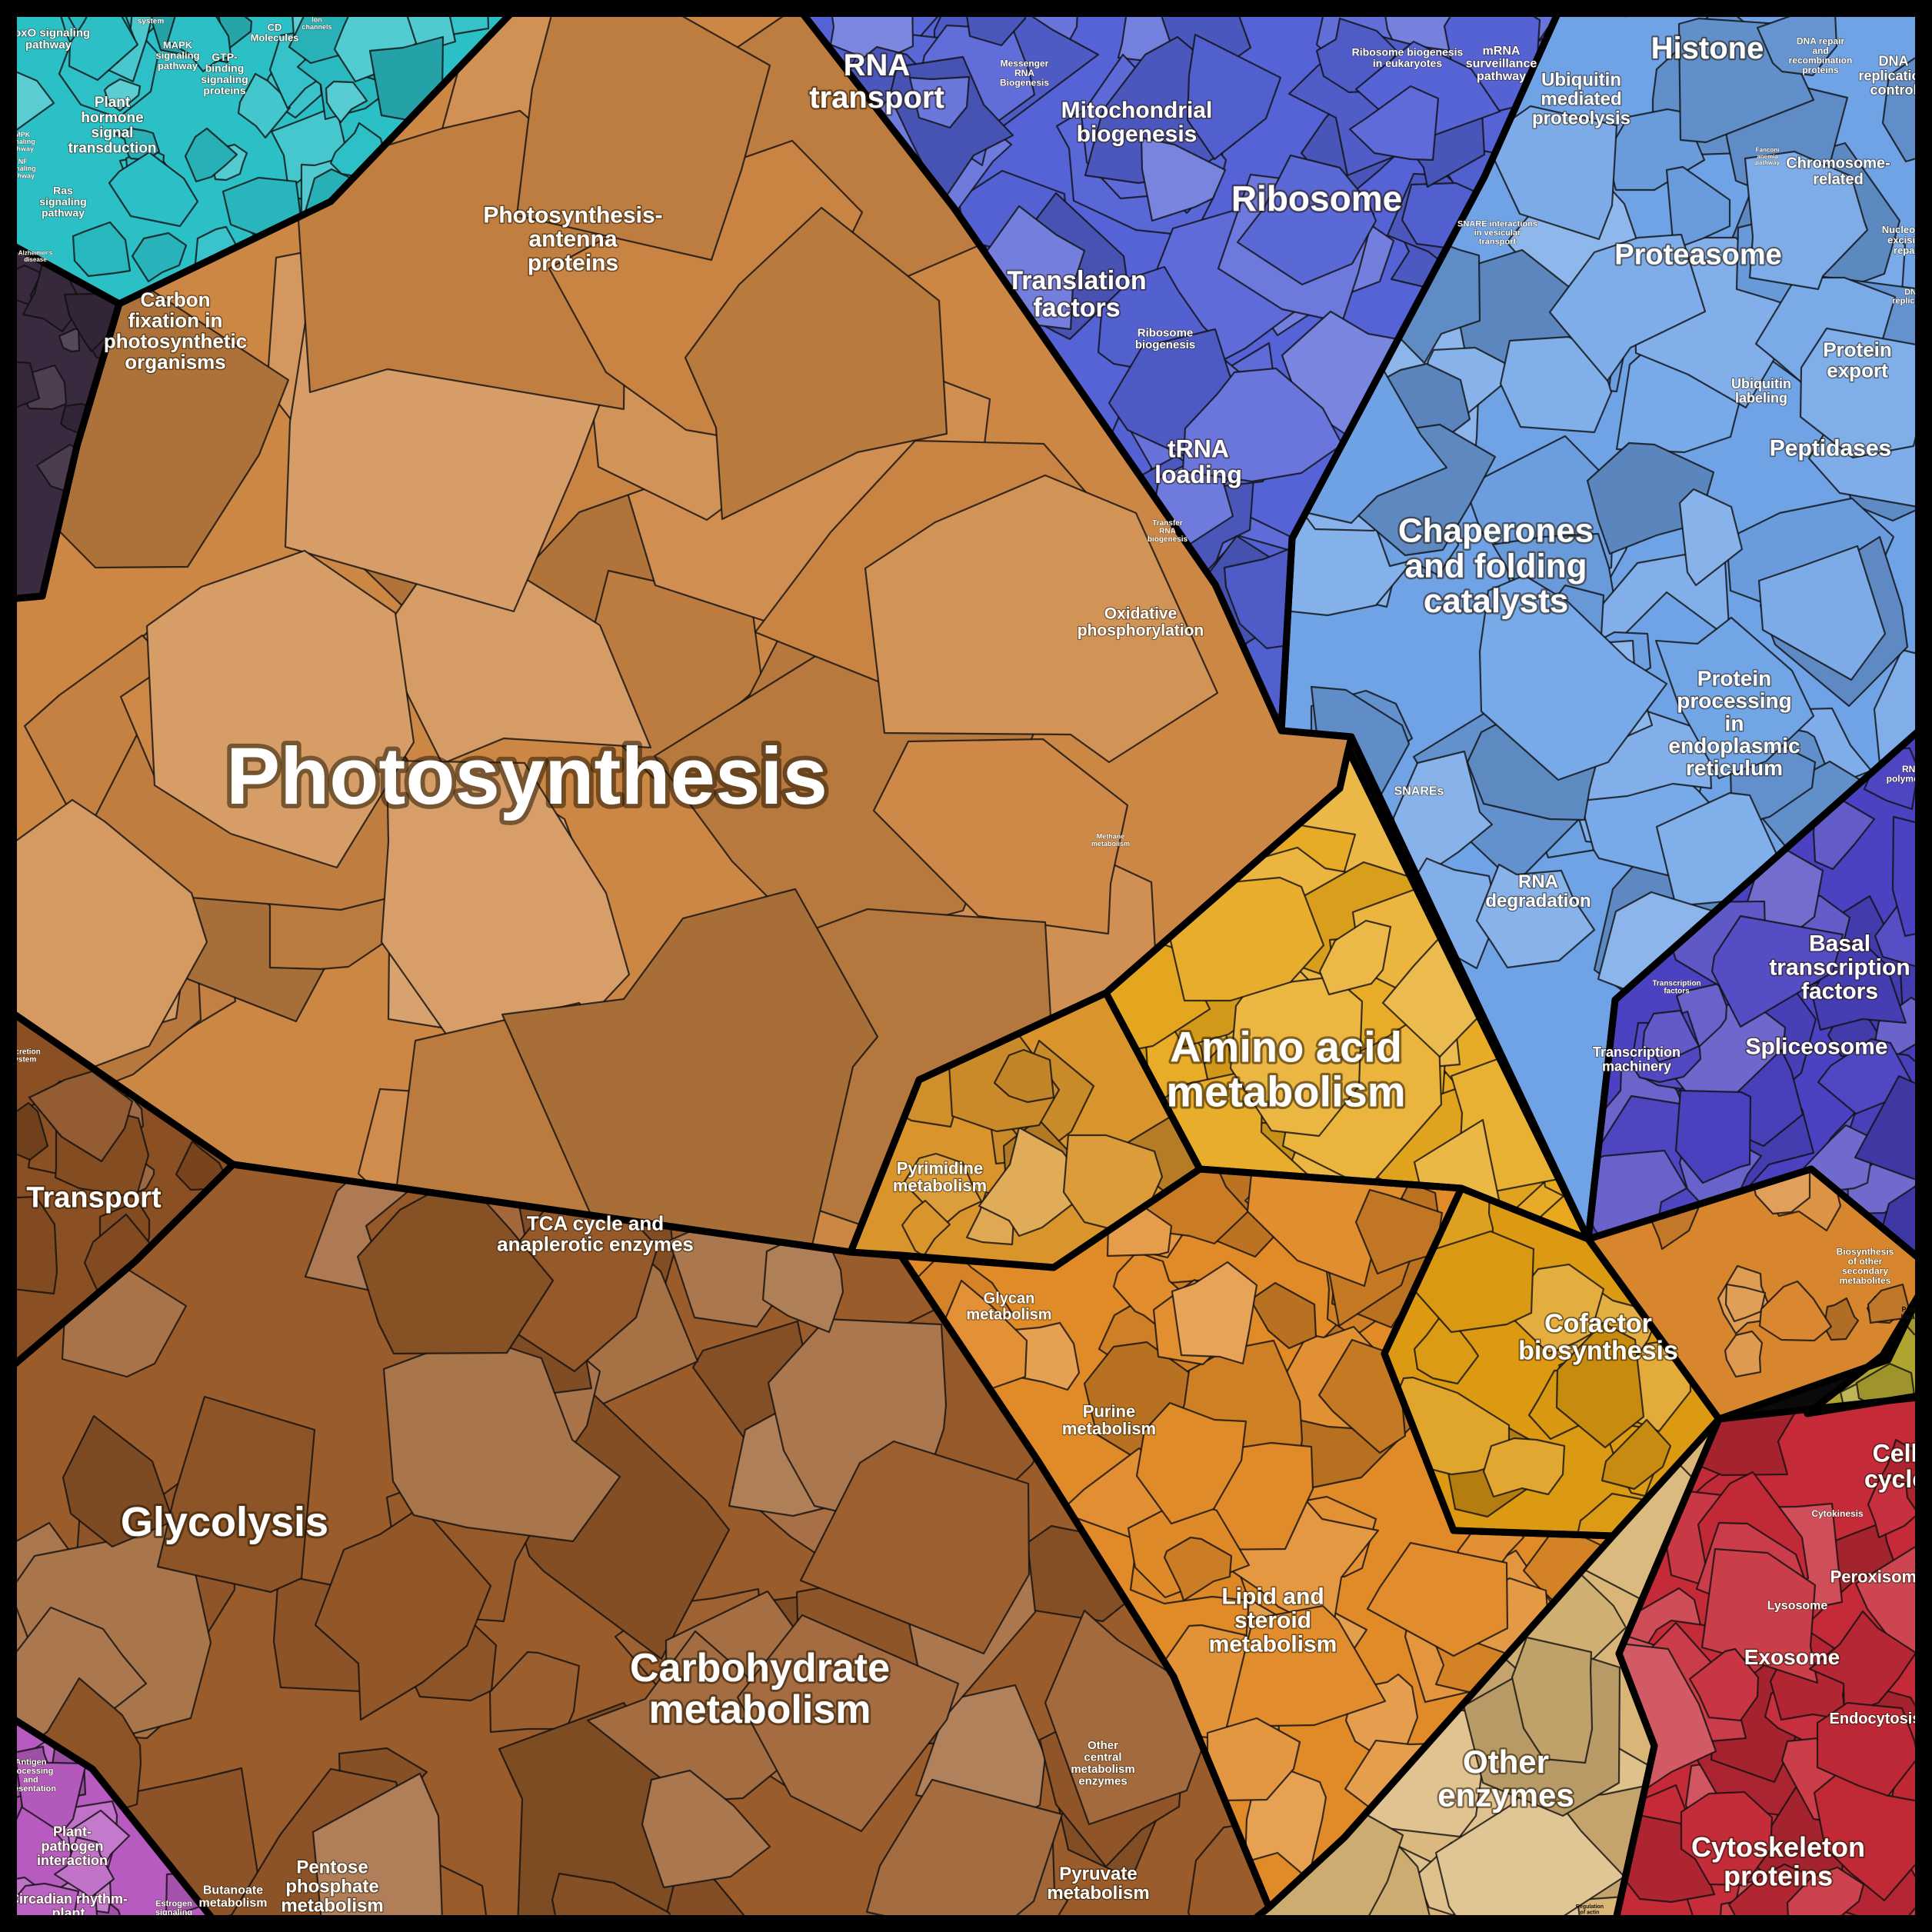  What do you see at coordinates (1637, 1052) in the screenshot?
I see `label-line: Transcription` at bounding box center [1637, 1052].